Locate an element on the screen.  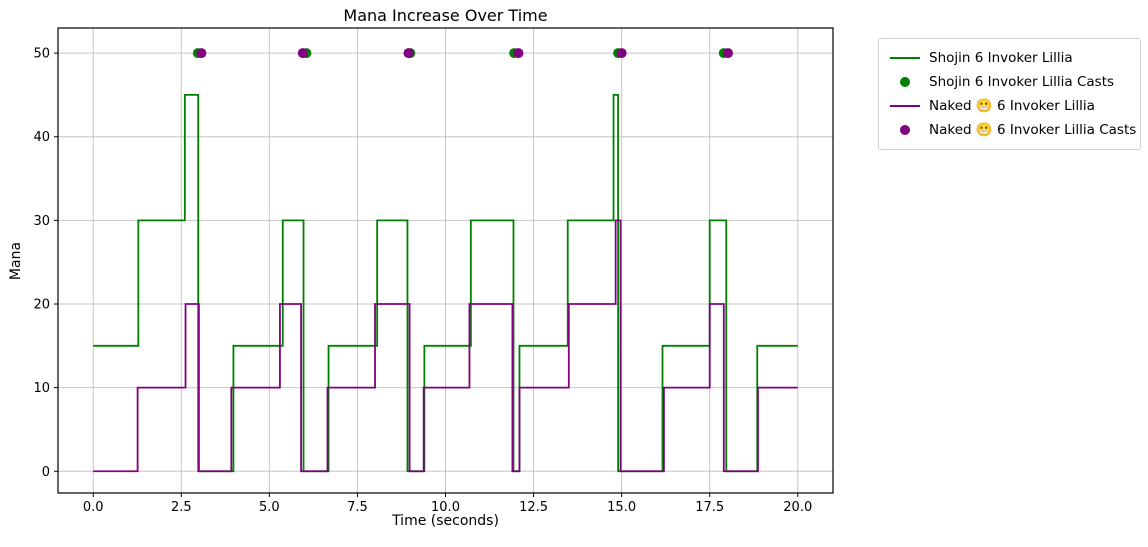
legend-entry: Naked 😬 6 Invoker Lillia Casts is located at coordinates (1012, 130).